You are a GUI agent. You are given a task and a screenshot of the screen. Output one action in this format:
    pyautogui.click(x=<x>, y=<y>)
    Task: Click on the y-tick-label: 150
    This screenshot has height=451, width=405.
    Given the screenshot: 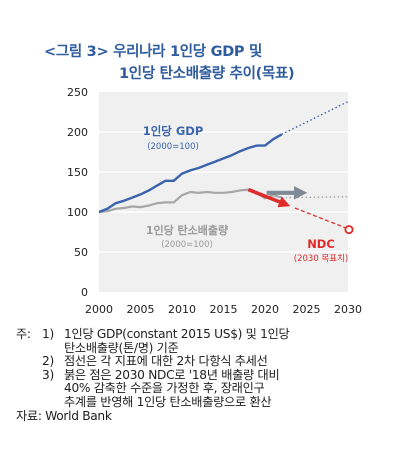 What is the action you would take?
    pyautogui.click(x=77, y=172)
    